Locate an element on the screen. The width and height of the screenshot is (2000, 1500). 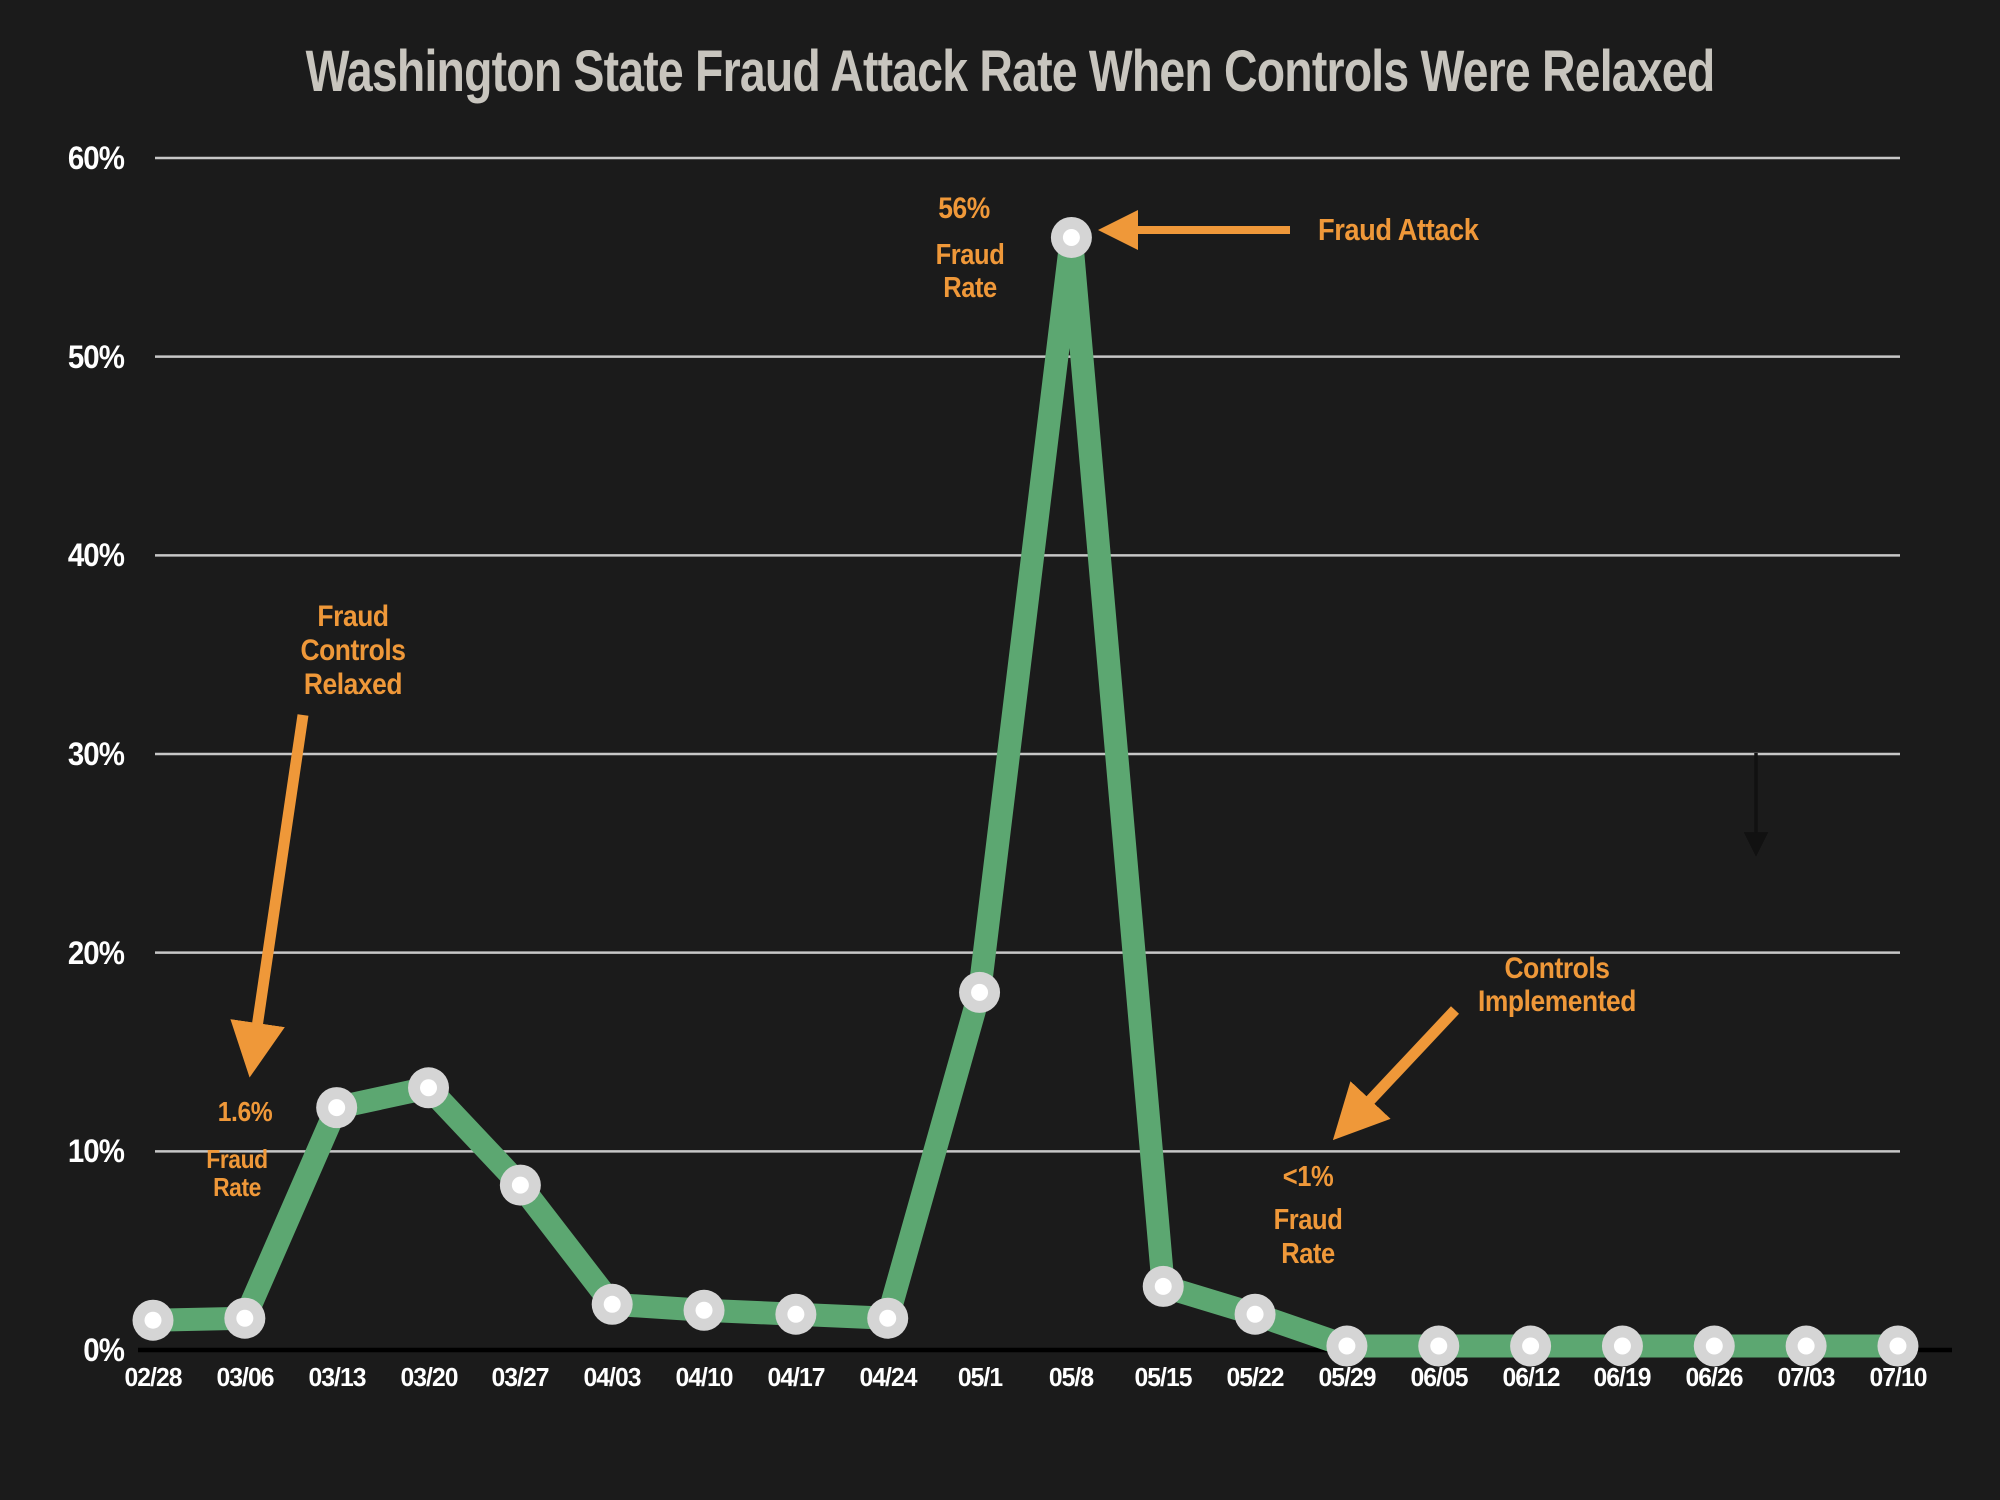
annotation-peak-label: Fraud Rate is located at coordinates (969, 272).